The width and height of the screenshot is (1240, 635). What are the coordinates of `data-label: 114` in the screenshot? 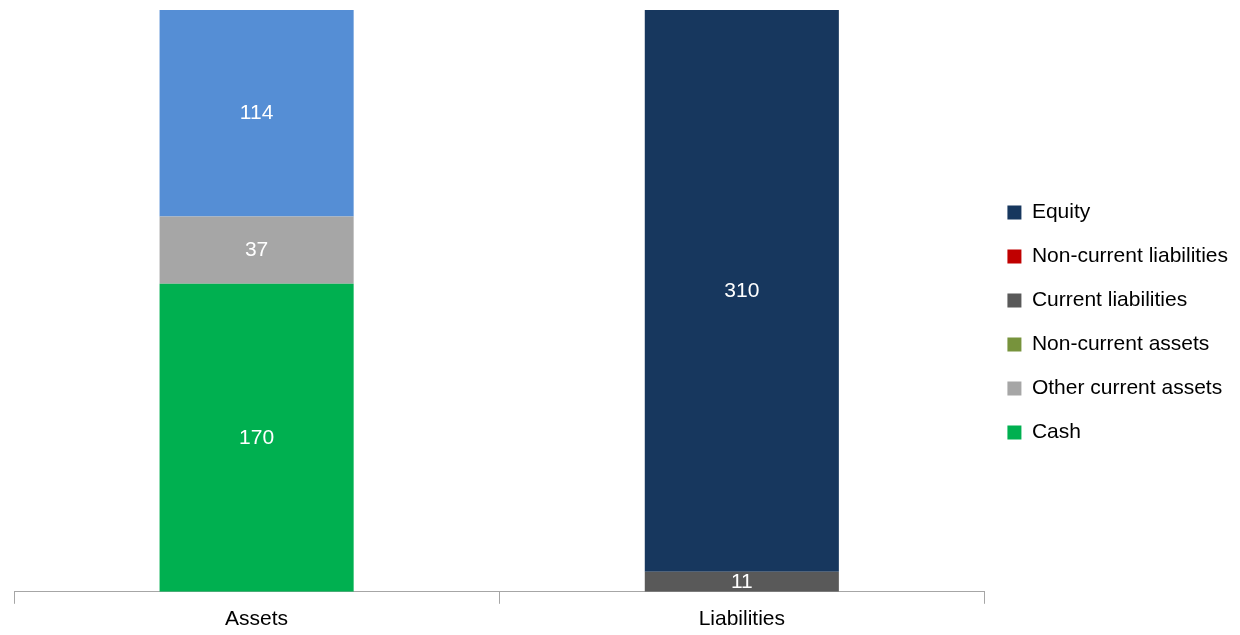 It's located at (256, 112).